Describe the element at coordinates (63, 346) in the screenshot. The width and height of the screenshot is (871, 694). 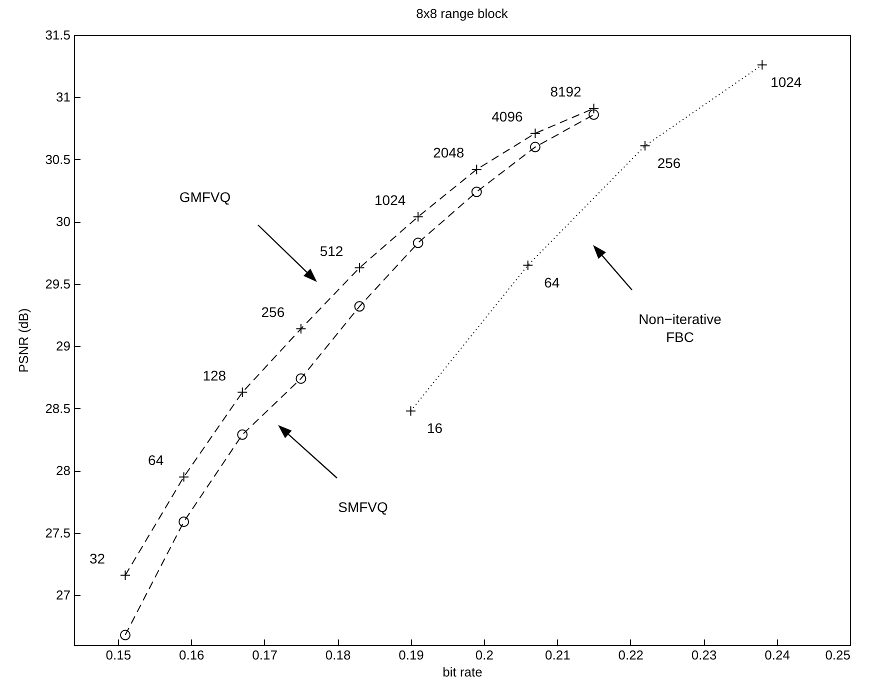
I see `y-tick-label: 29` at that location.